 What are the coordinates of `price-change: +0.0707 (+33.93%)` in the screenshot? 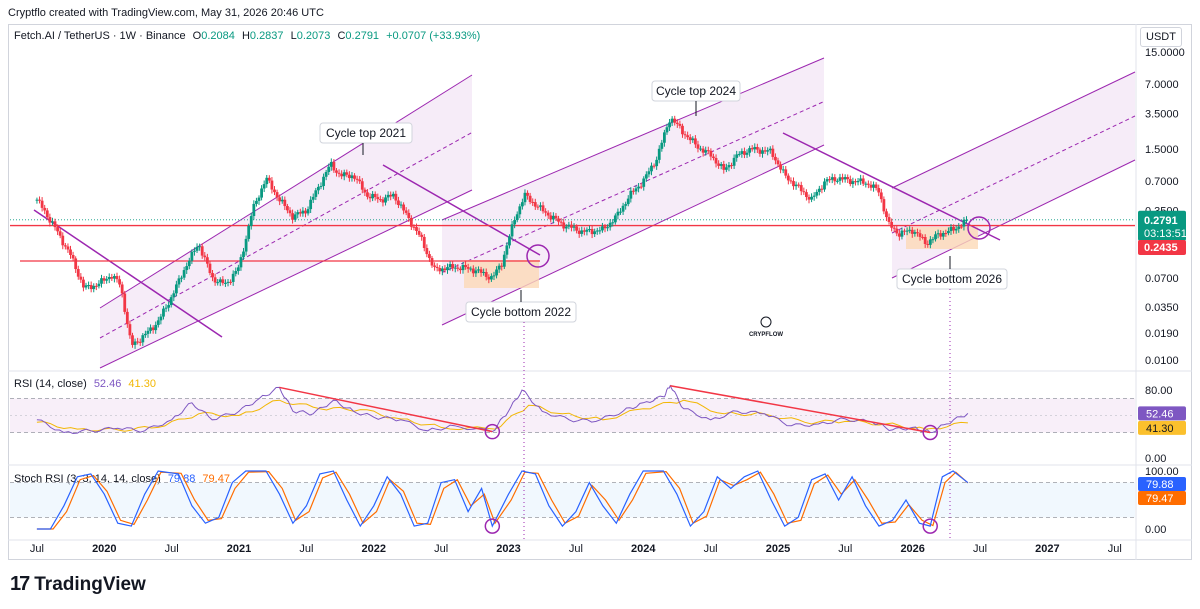 It's located at (433, 36).